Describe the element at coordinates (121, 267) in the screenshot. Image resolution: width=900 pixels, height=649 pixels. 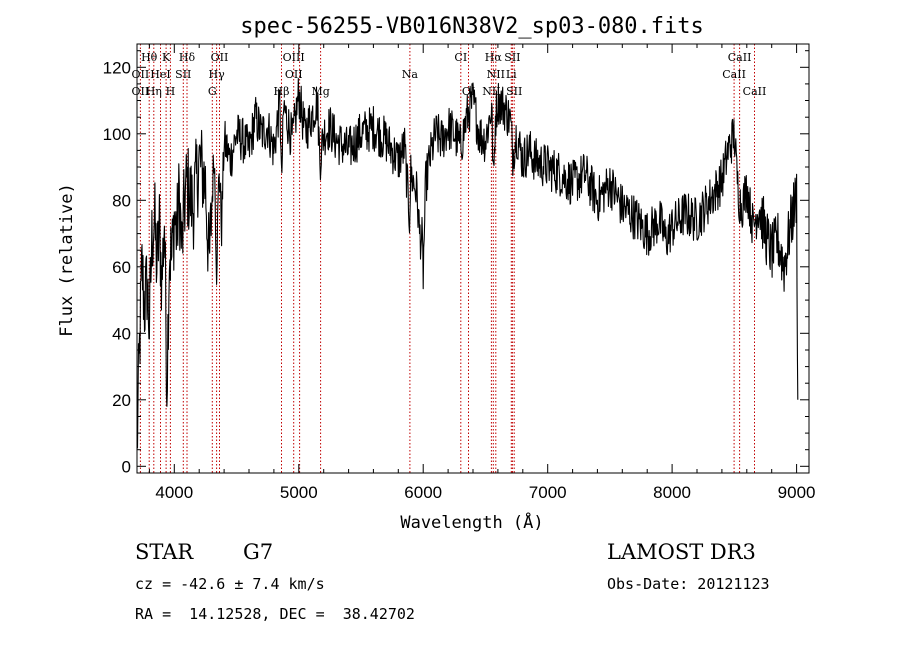
I see `y-tick-label: 60` at that location.